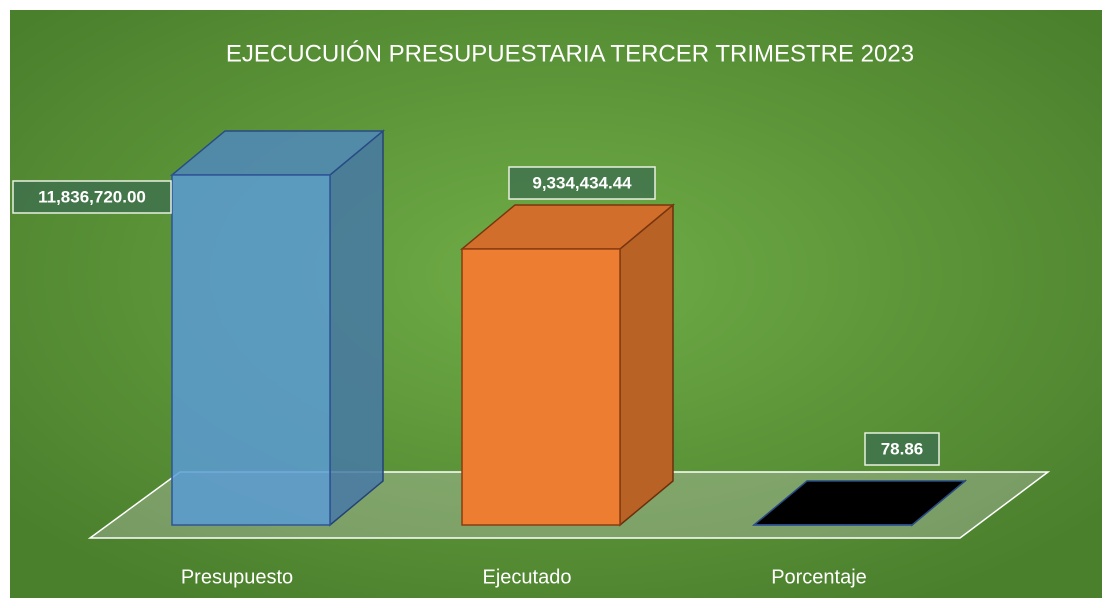  What do you see at coordinates (819, 577) in the screenshot?
I see `x-tick-label: Porcentaje` at bounding box center [819, 577].